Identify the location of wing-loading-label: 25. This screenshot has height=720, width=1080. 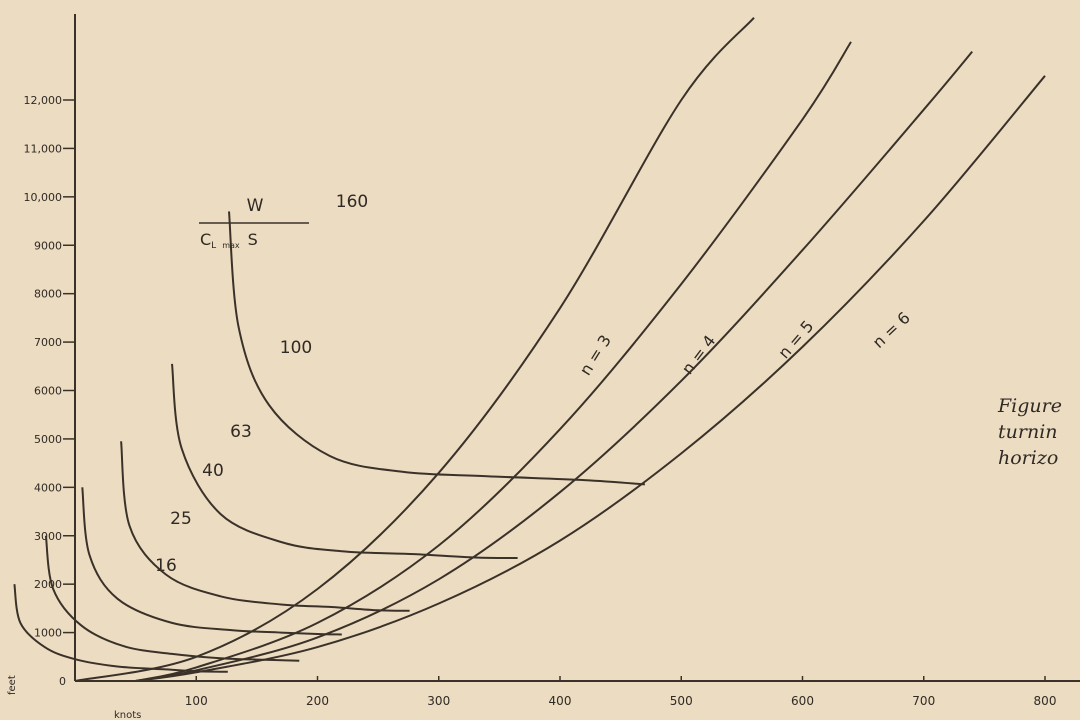
(181, 519).